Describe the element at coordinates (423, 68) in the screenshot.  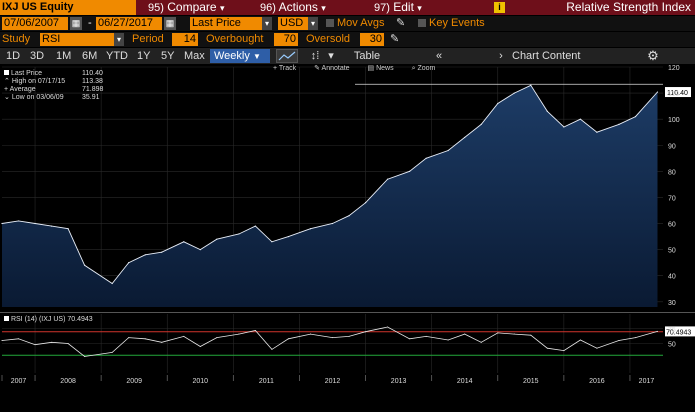
I see `zoom-tool: ⌕ Zoom` at that location.